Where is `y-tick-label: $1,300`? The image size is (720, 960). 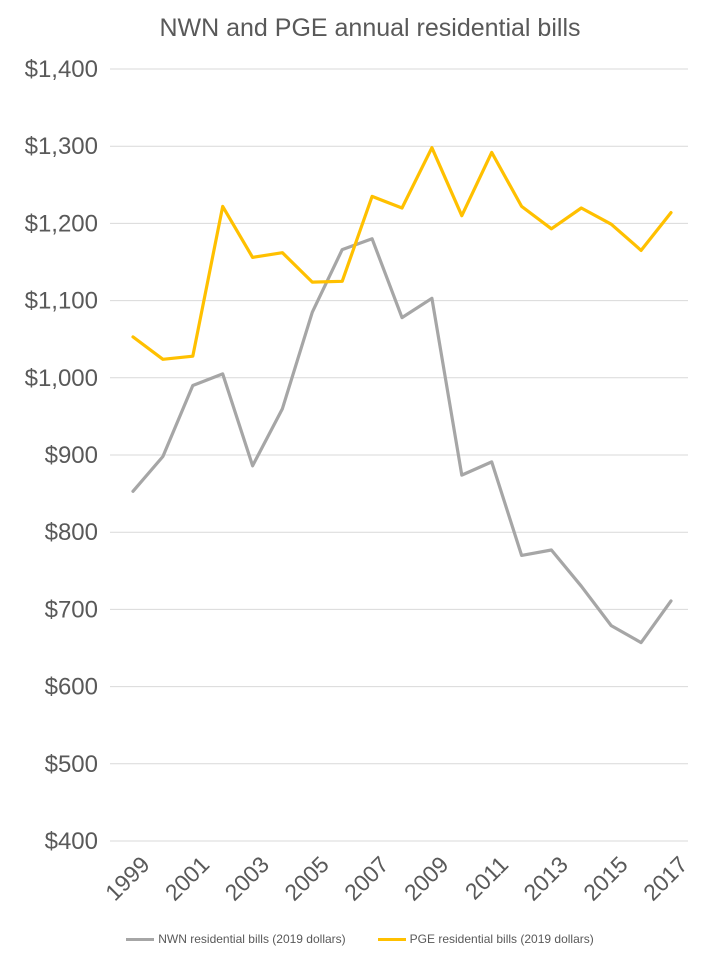 y-tick-label: $1,300 is located at coordinates (61, 146).